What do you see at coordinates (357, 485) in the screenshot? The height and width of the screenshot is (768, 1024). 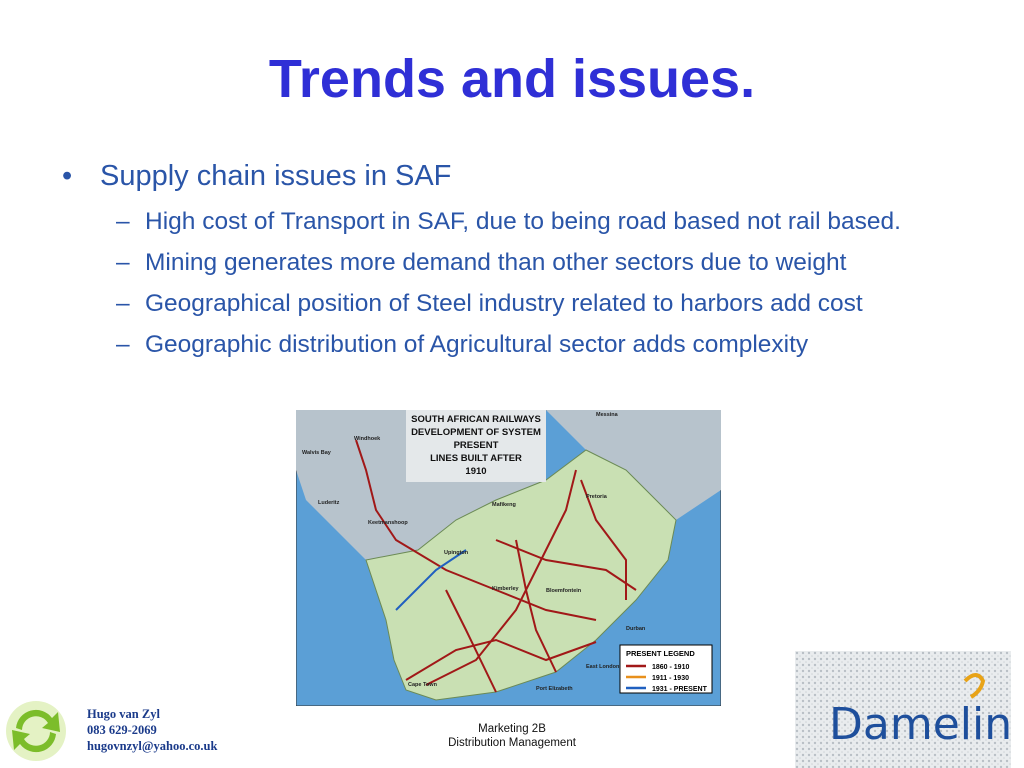 I see `namibia` at bounding box center [357, 485].